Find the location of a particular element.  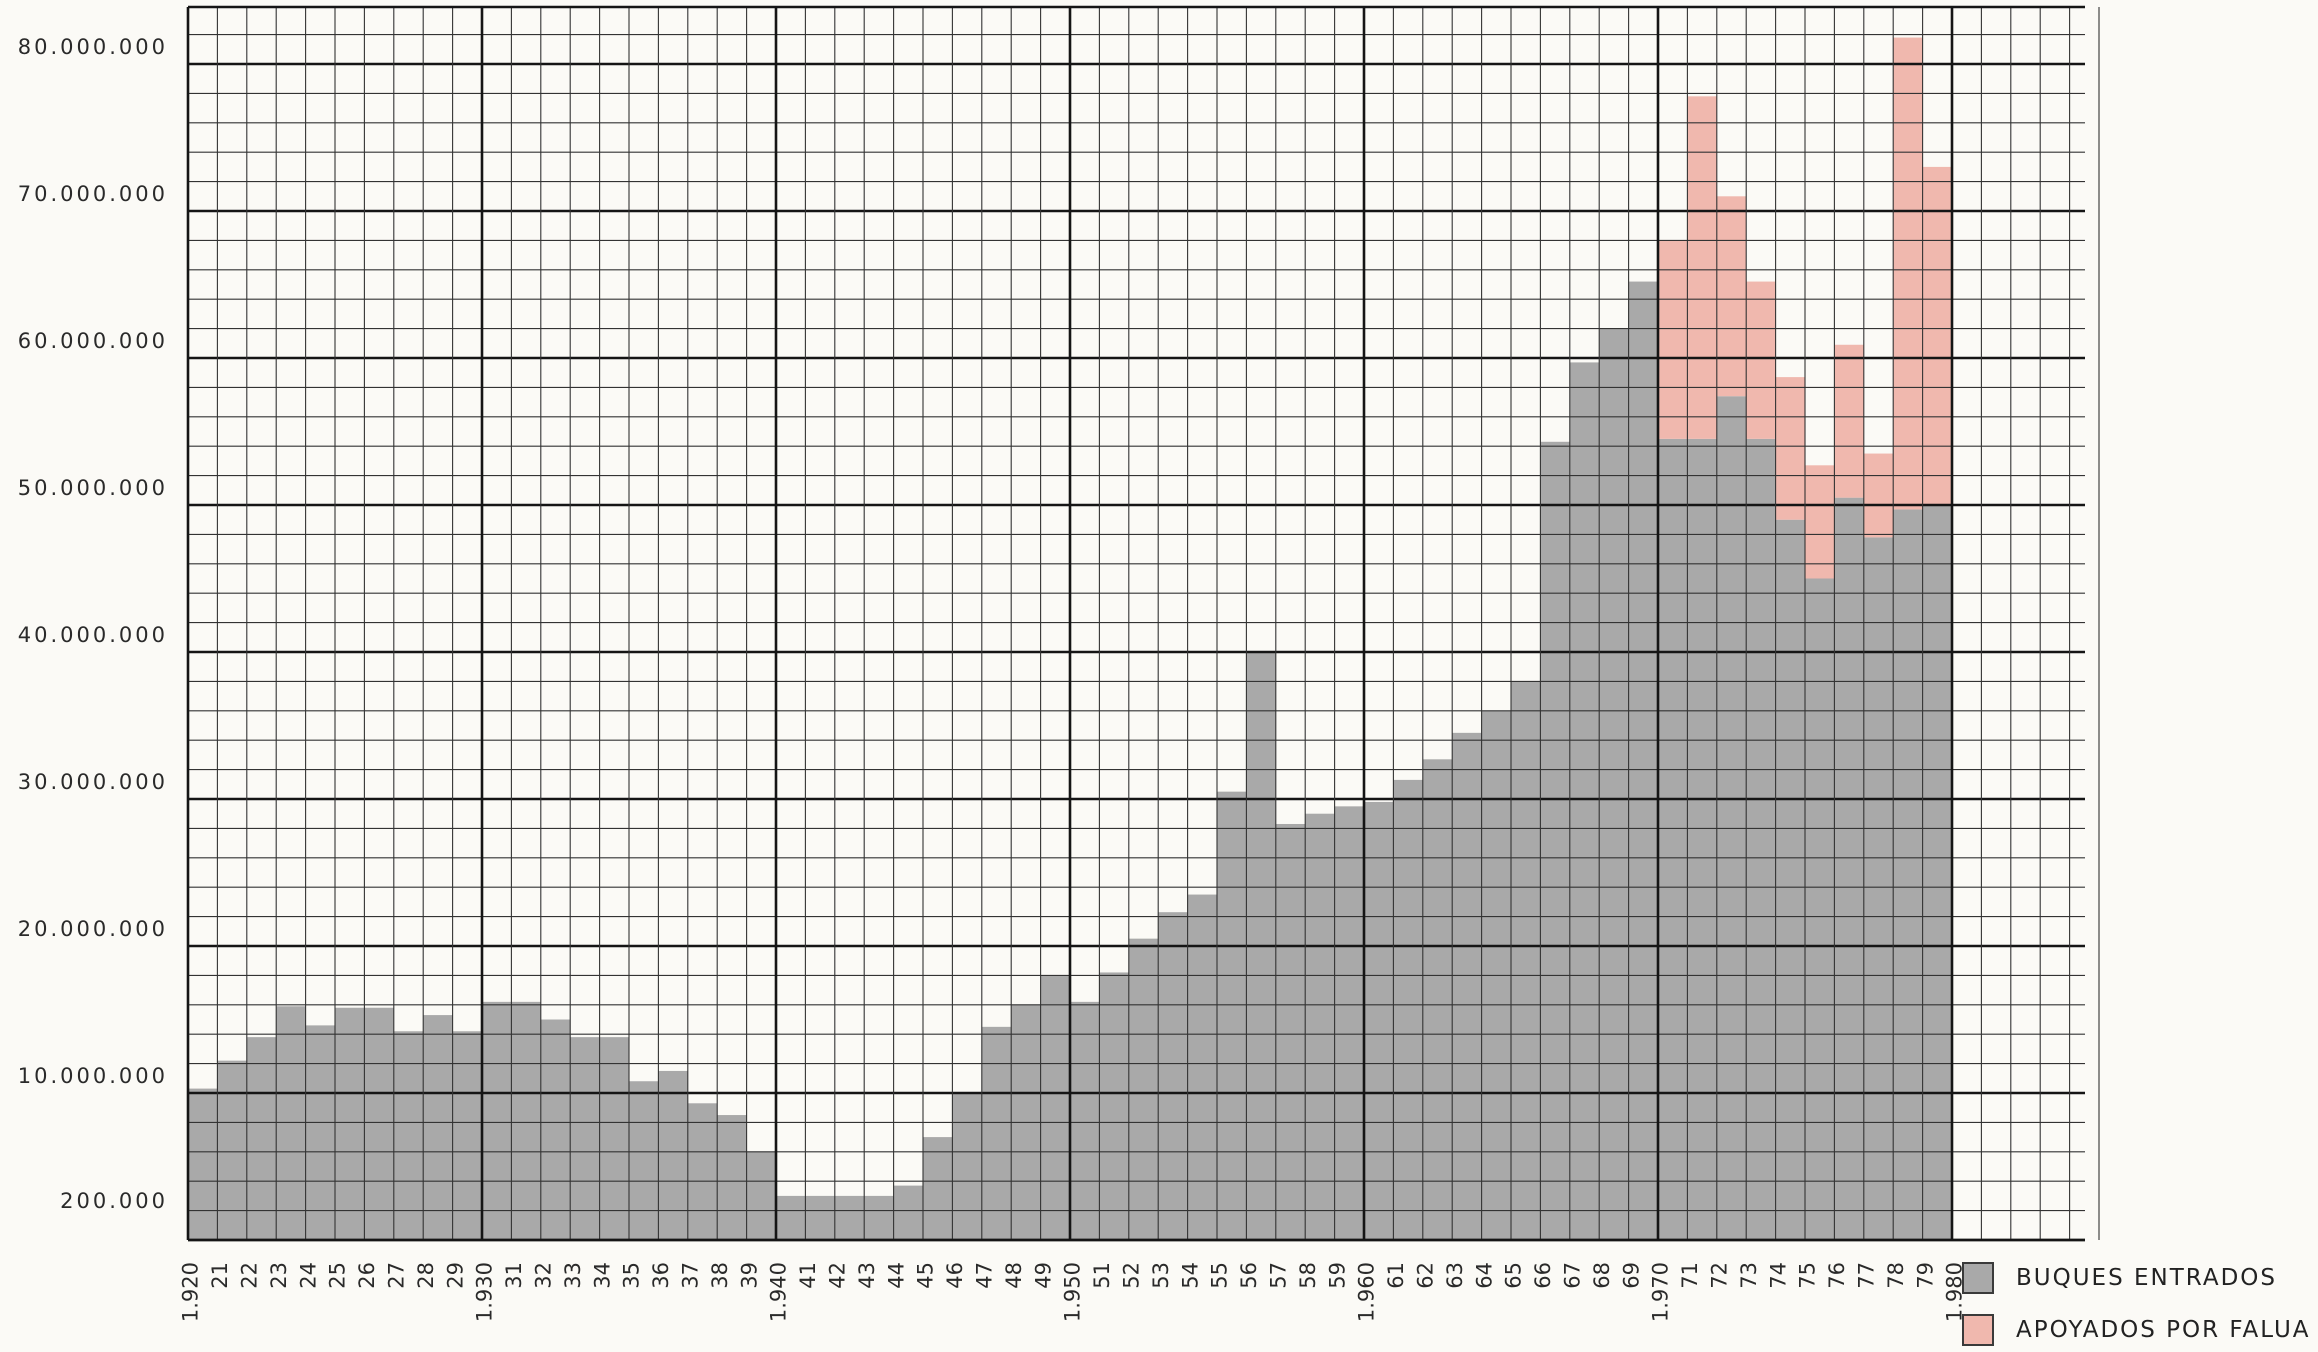

x-tick-label-35: 55 is located at coordinates (1220, 1275).